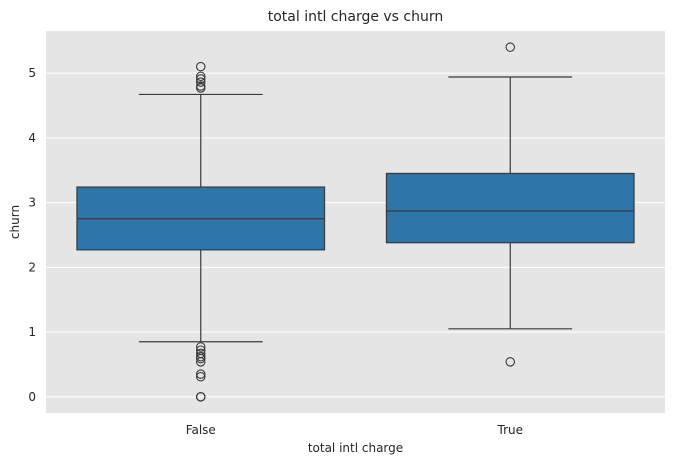 This screenshot has width=675, height=465. I want to click on x-tick-label: True, so click(510, 430).